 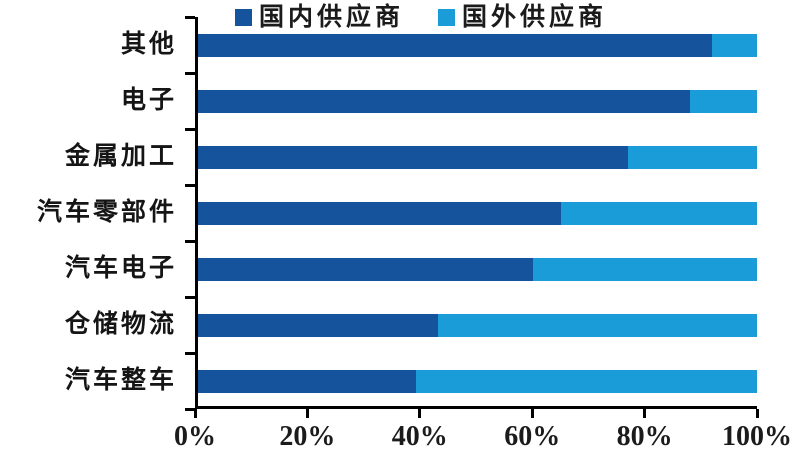 What do you see at coordinates (419, 436) in the screenshot?
I see `x-axis-label: 40%` at bounding box center [419, 436].